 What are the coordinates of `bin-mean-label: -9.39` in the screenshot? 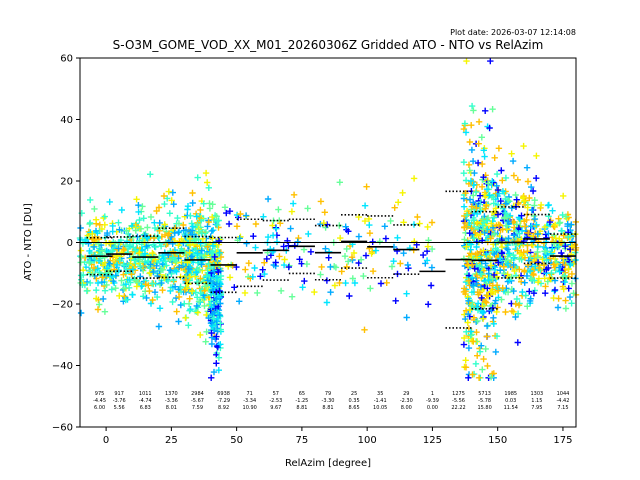 It's located at (432, 401).